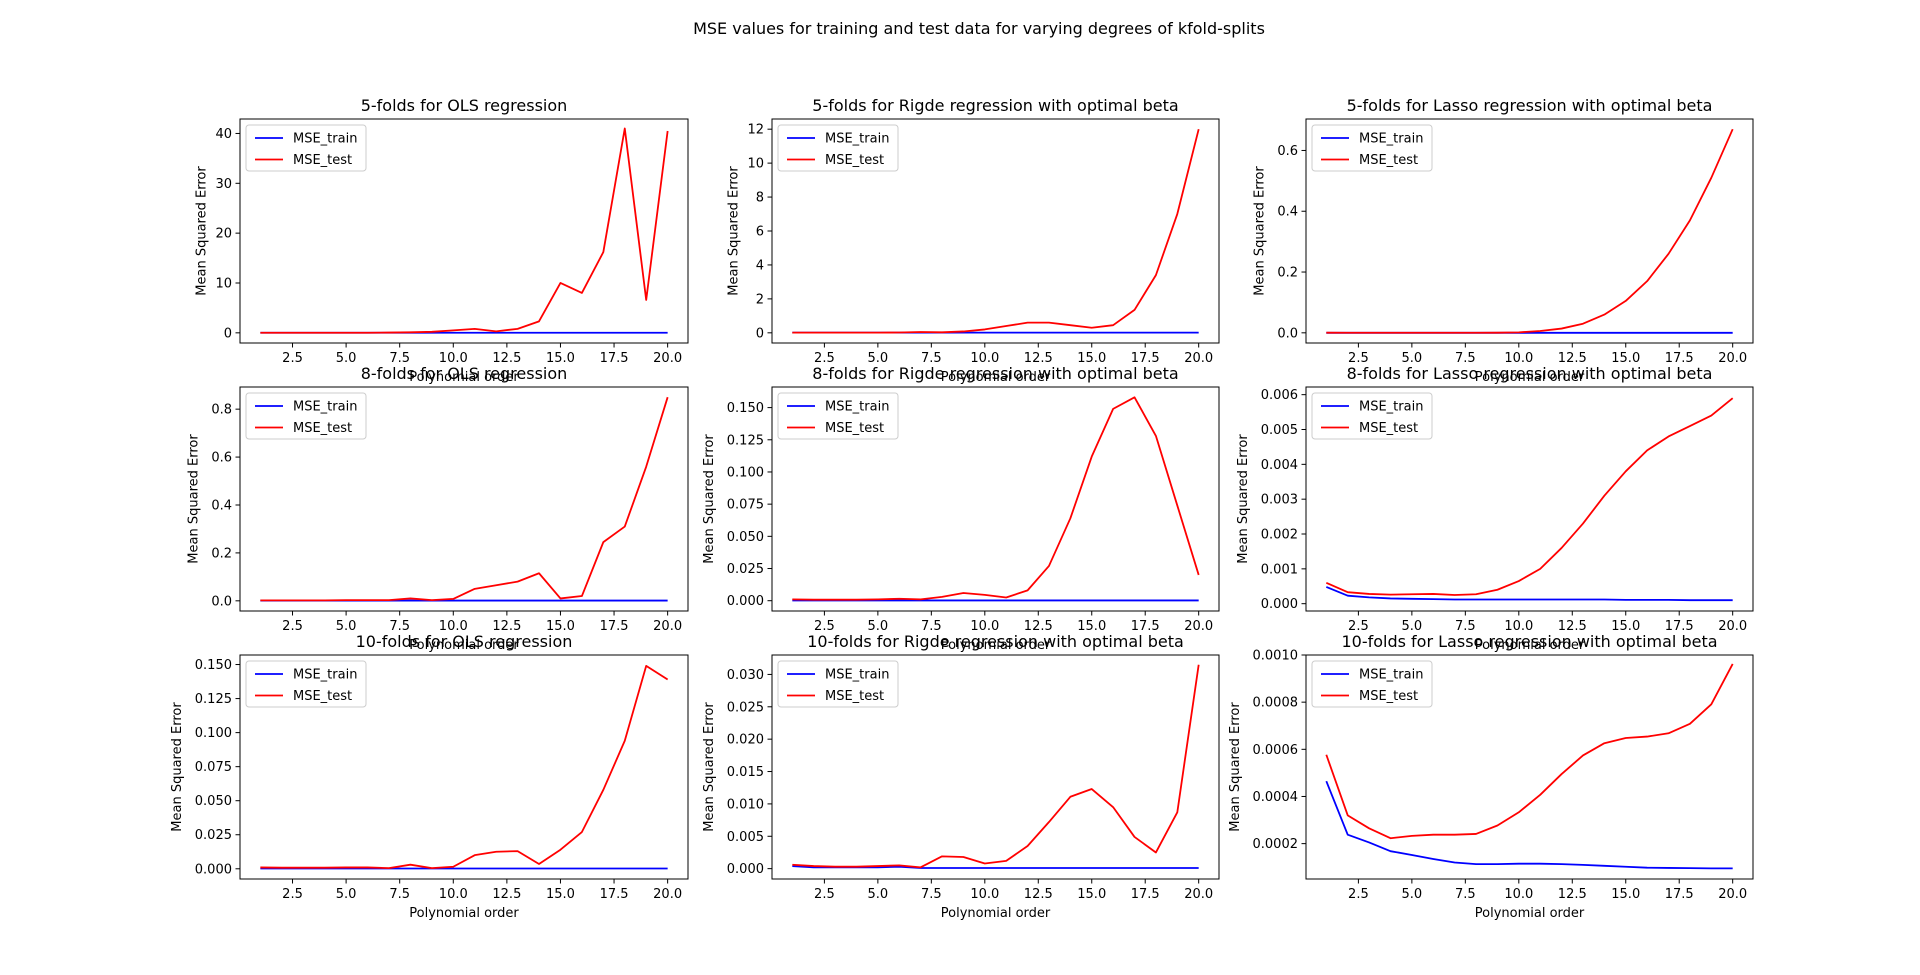 The height and width of the screenshot is (975, 1920). I want to click on y-tick-label: 0.006, so click(1279, 395).